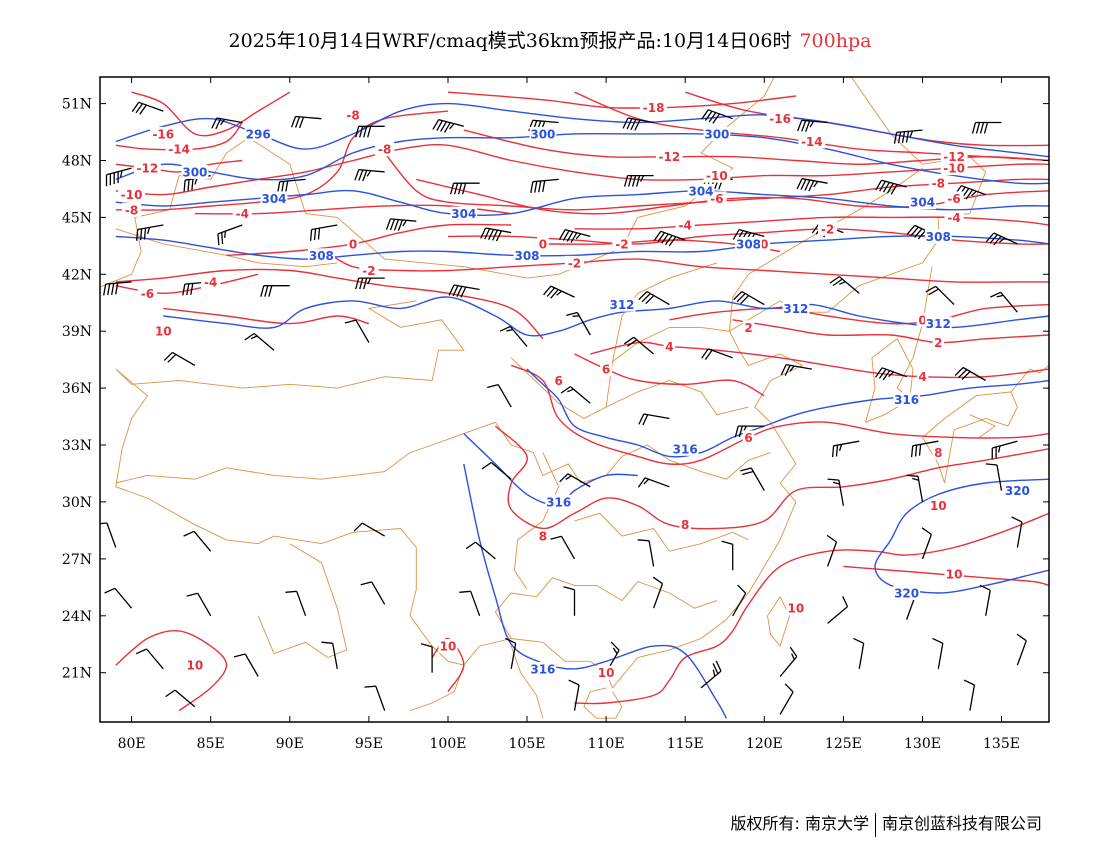 The image size is (1100, 850). I want to click on title-text: 2025年10月14日WRF/cmaq模式36km预报产品:10月14日06时, so click(510, 41).